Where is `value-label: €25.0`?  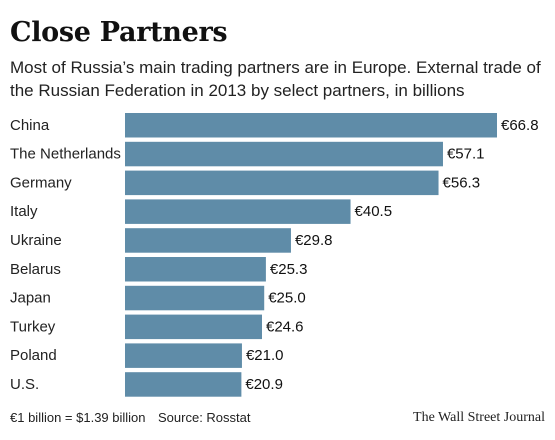 value-label: €25.0 is located at coordinates (287, 298).